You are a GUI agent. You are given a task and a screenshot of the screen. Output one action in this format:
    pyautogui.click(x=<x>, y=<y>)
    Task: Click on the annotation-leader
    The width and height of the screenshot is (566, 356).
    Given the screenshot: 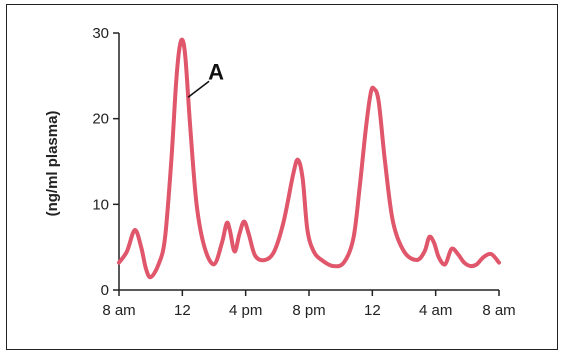 What is the action you would take?
    pyautogui.click(x=198, y=89)
    